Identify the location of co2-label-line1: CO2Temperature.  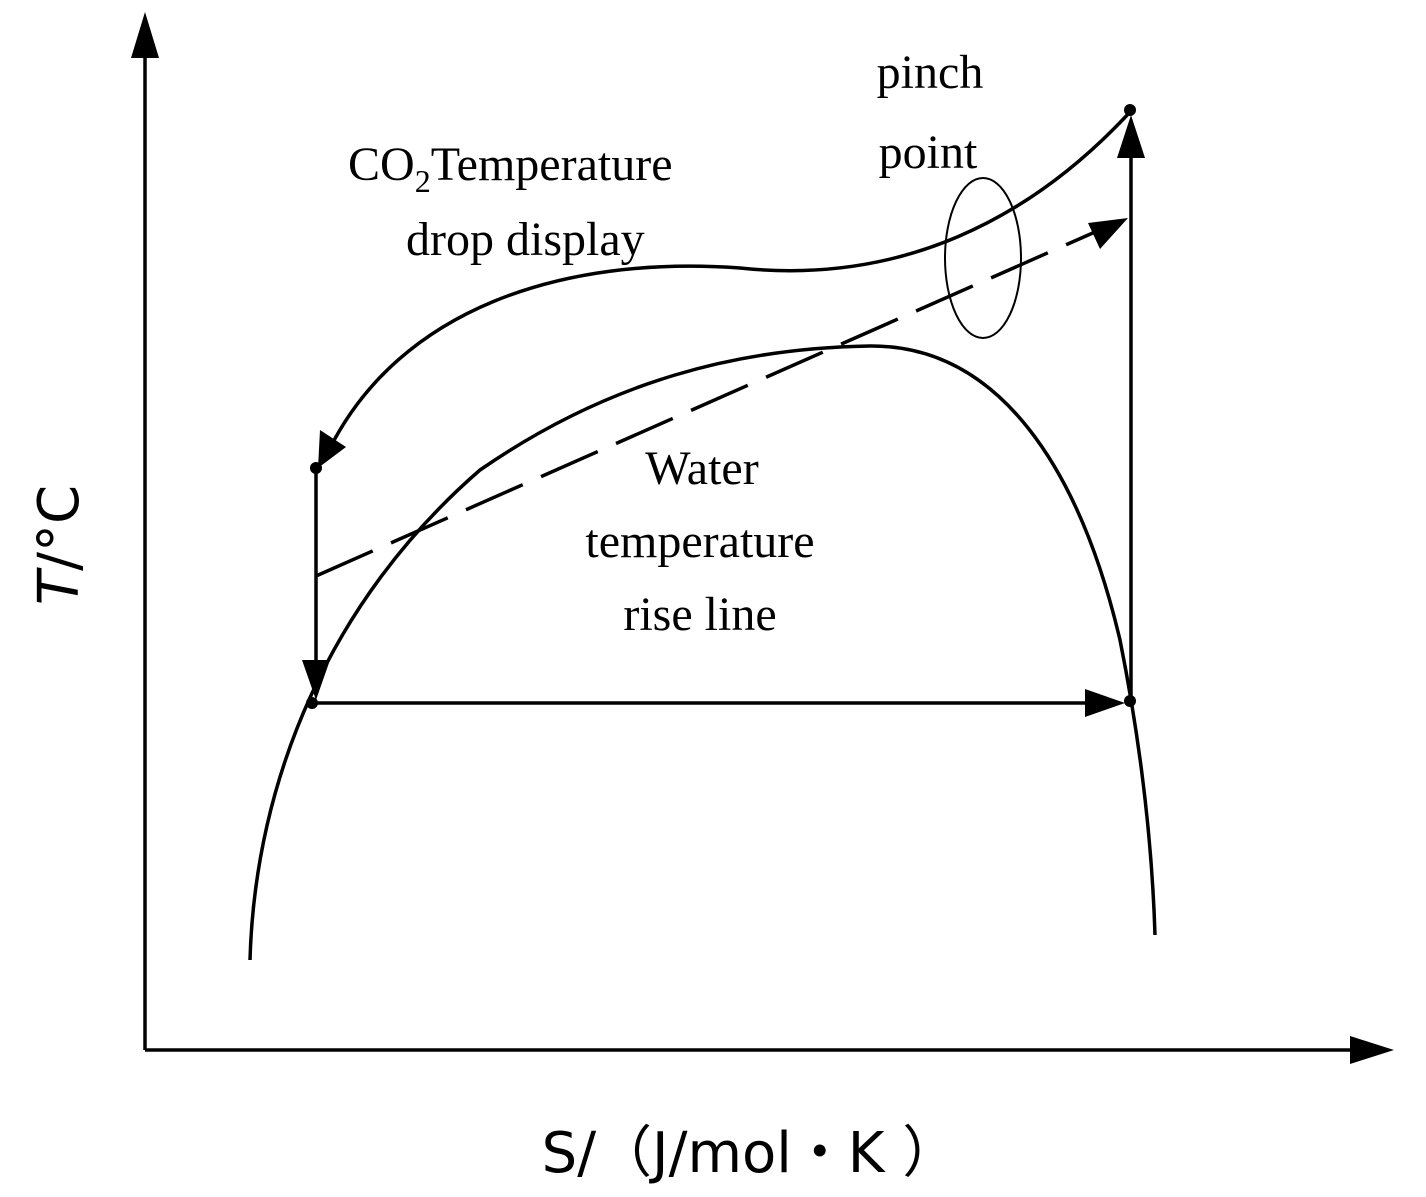
(510, 168).